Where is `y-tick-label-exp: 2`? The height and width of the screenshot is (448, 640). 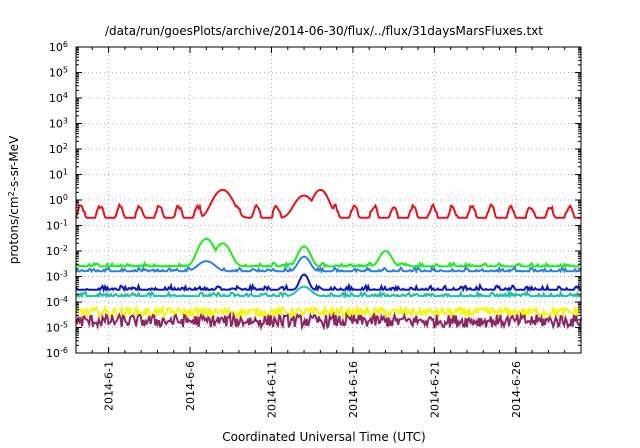 y-tick-label-exp: 2 is located at coordinates (65, 146).